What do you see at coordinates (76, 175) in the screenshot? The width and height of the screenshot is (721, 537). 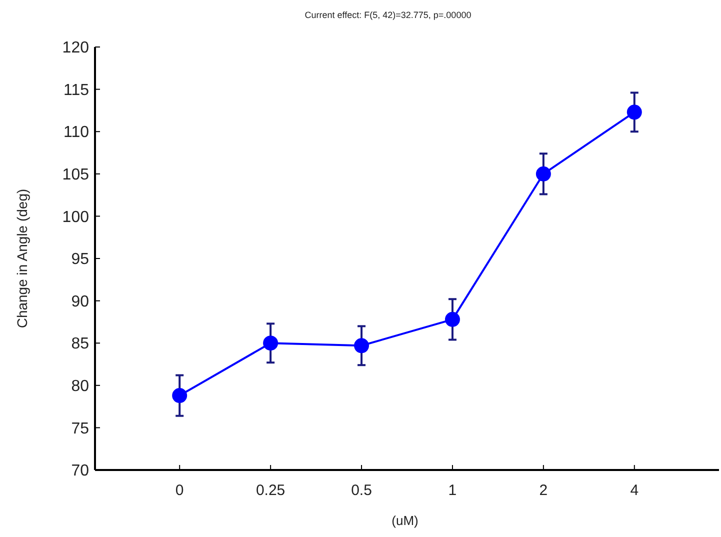 I see `y-tick-label: 105` at bounding box center [76, 175].